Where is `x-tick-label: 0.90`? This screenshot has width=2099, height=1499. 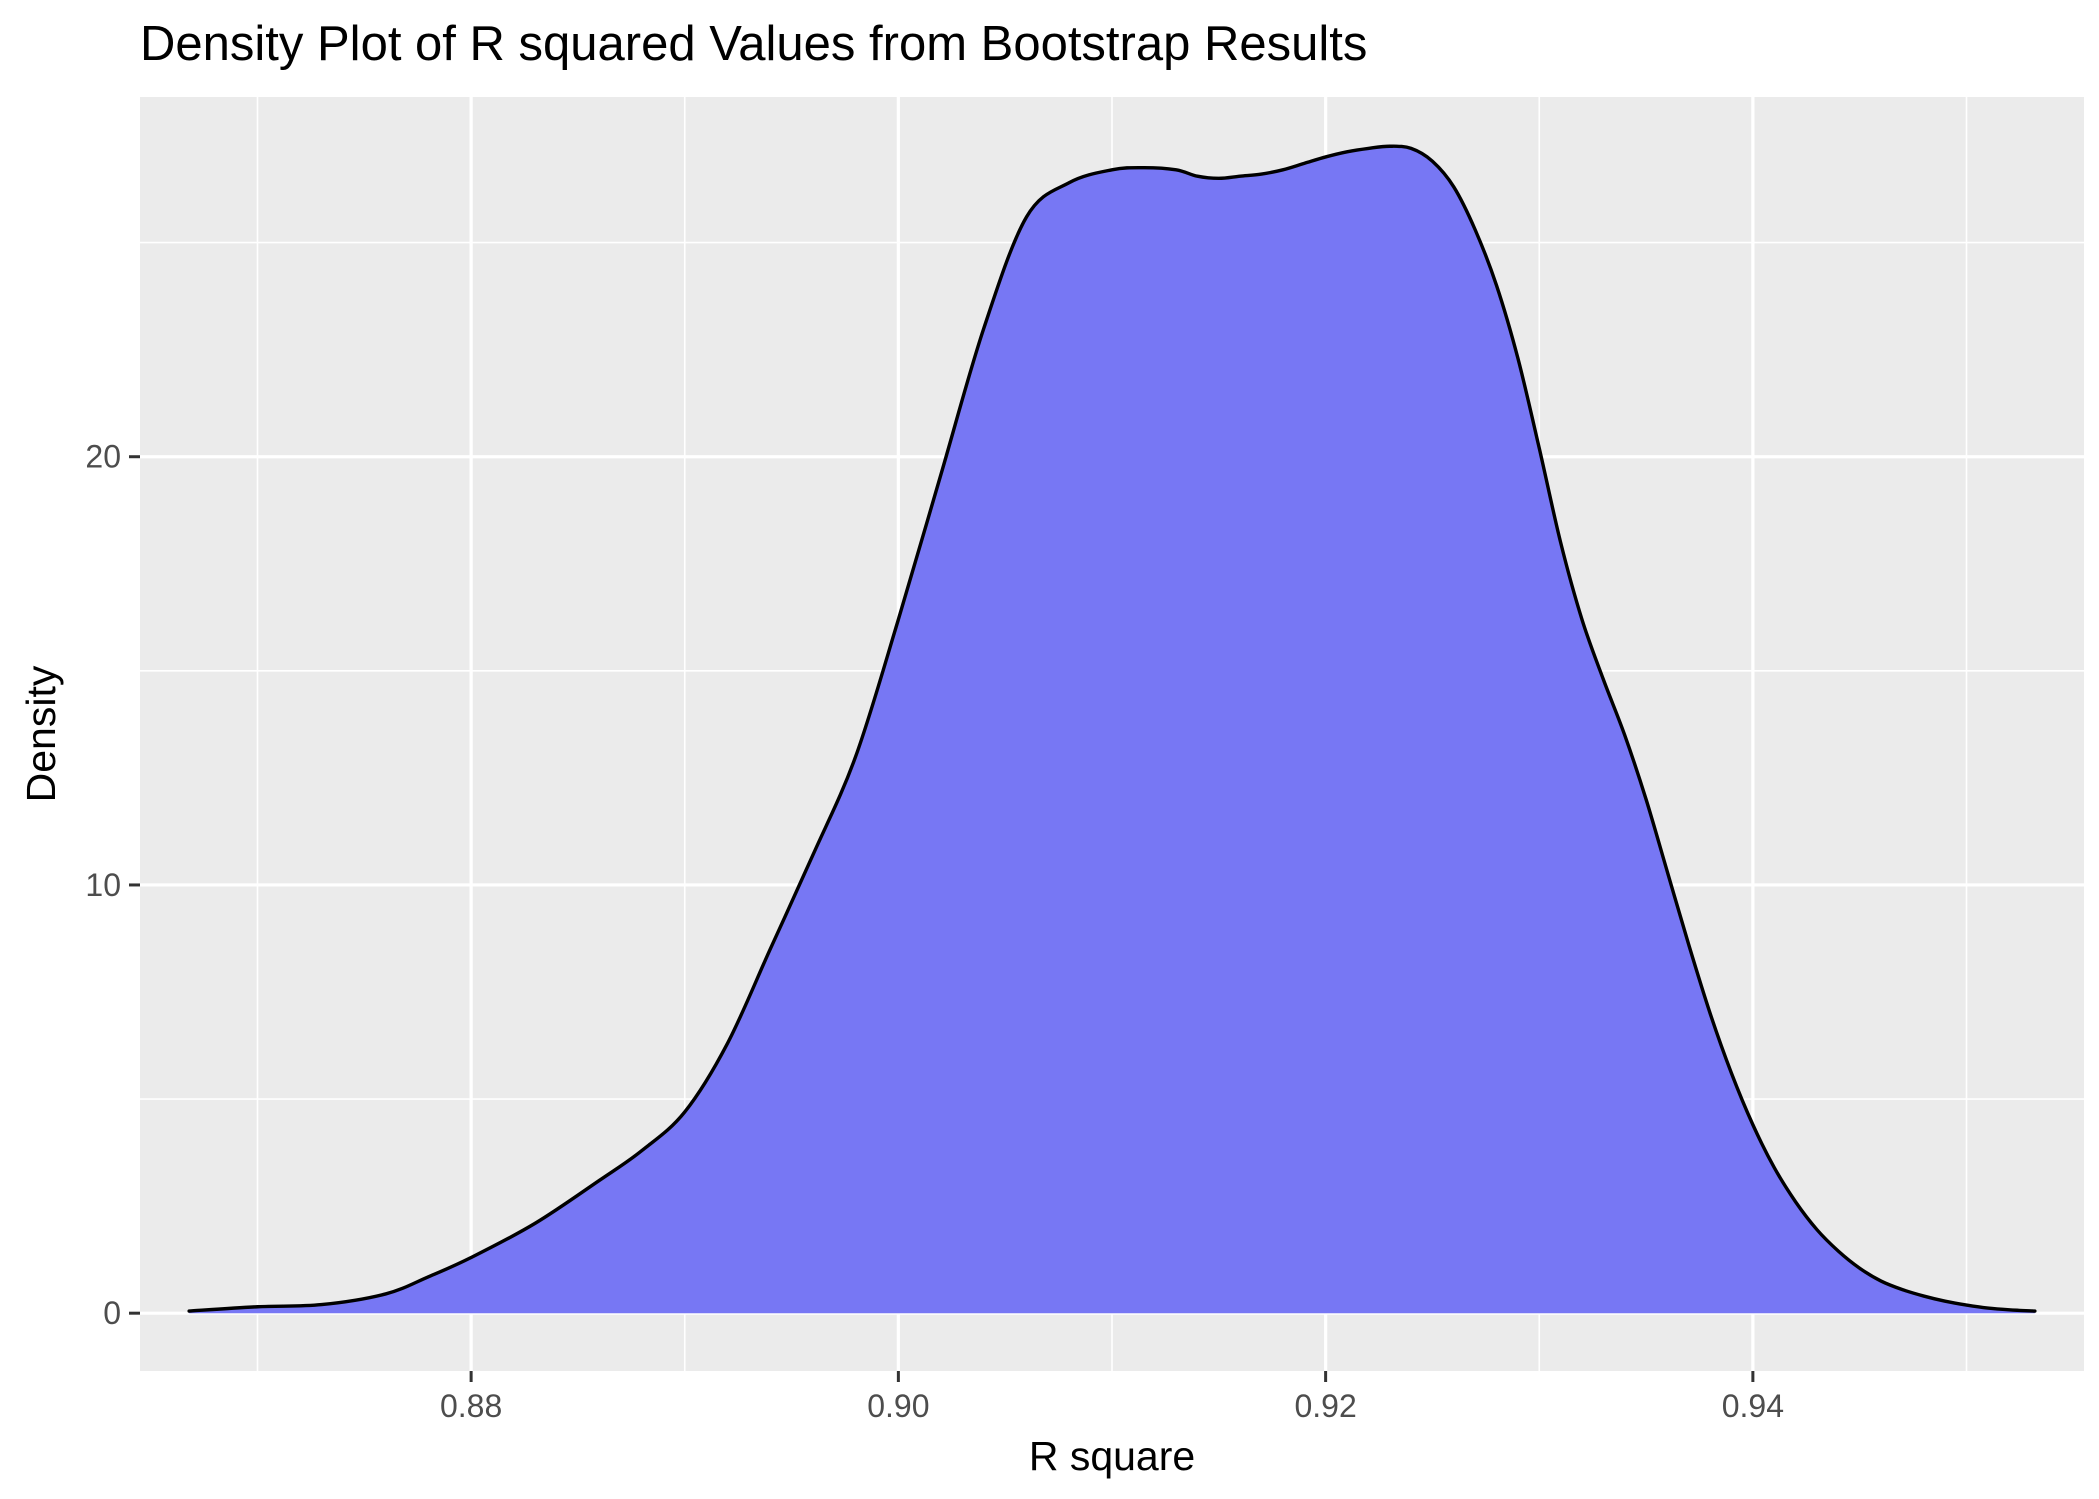
x-tick-label: 0.90 is located at coordinates (898, 1406).